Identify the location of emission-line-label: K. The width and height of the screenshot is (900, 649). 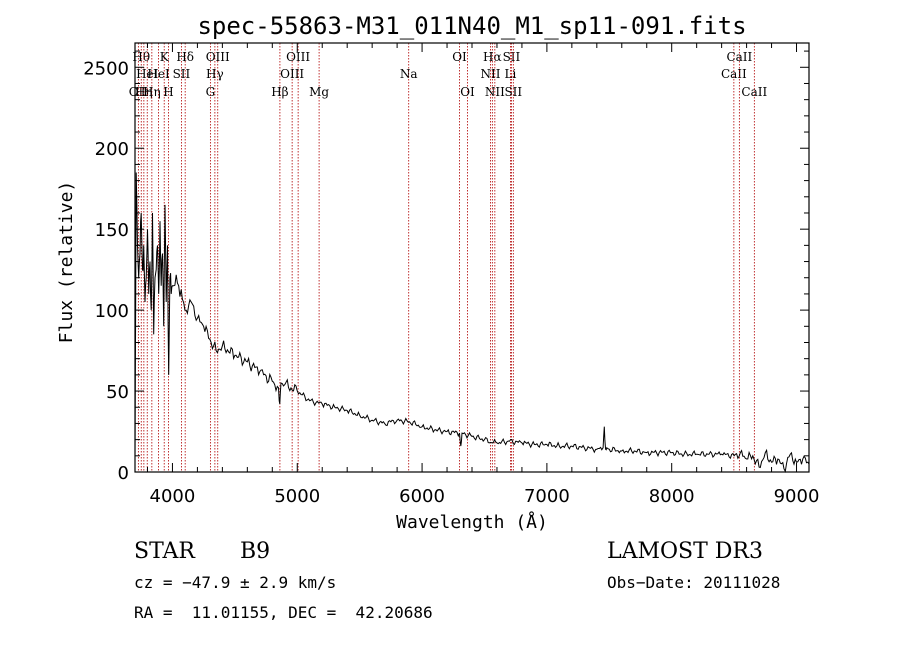
(165, 57).